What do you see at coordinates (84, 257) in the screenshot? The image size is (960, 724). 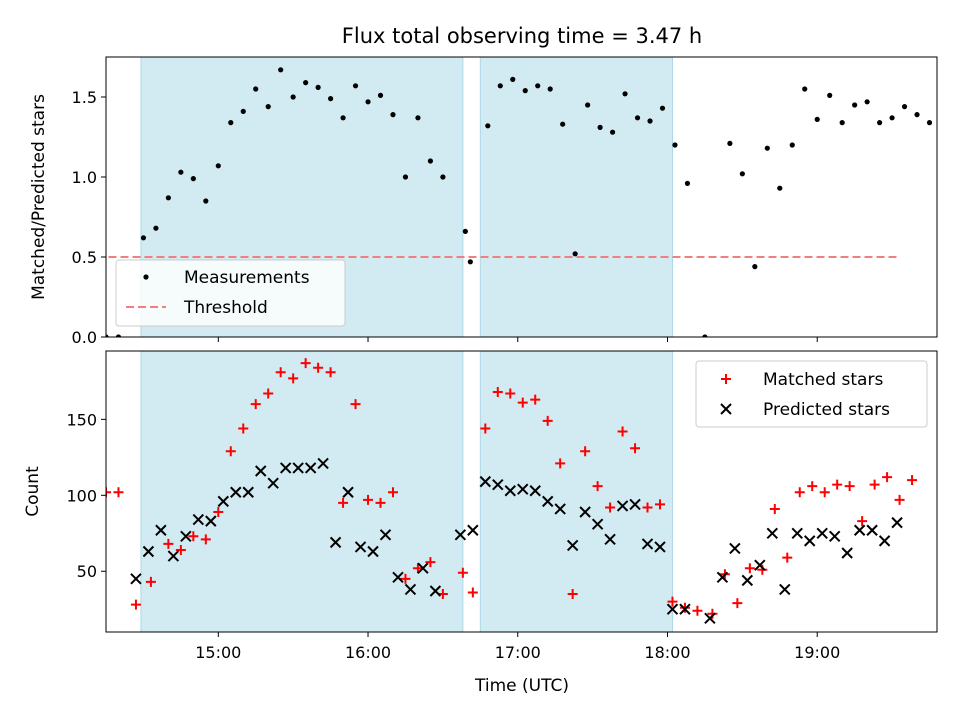 I see `y-tick-label: 0.5` at bounding box center [84, 257].